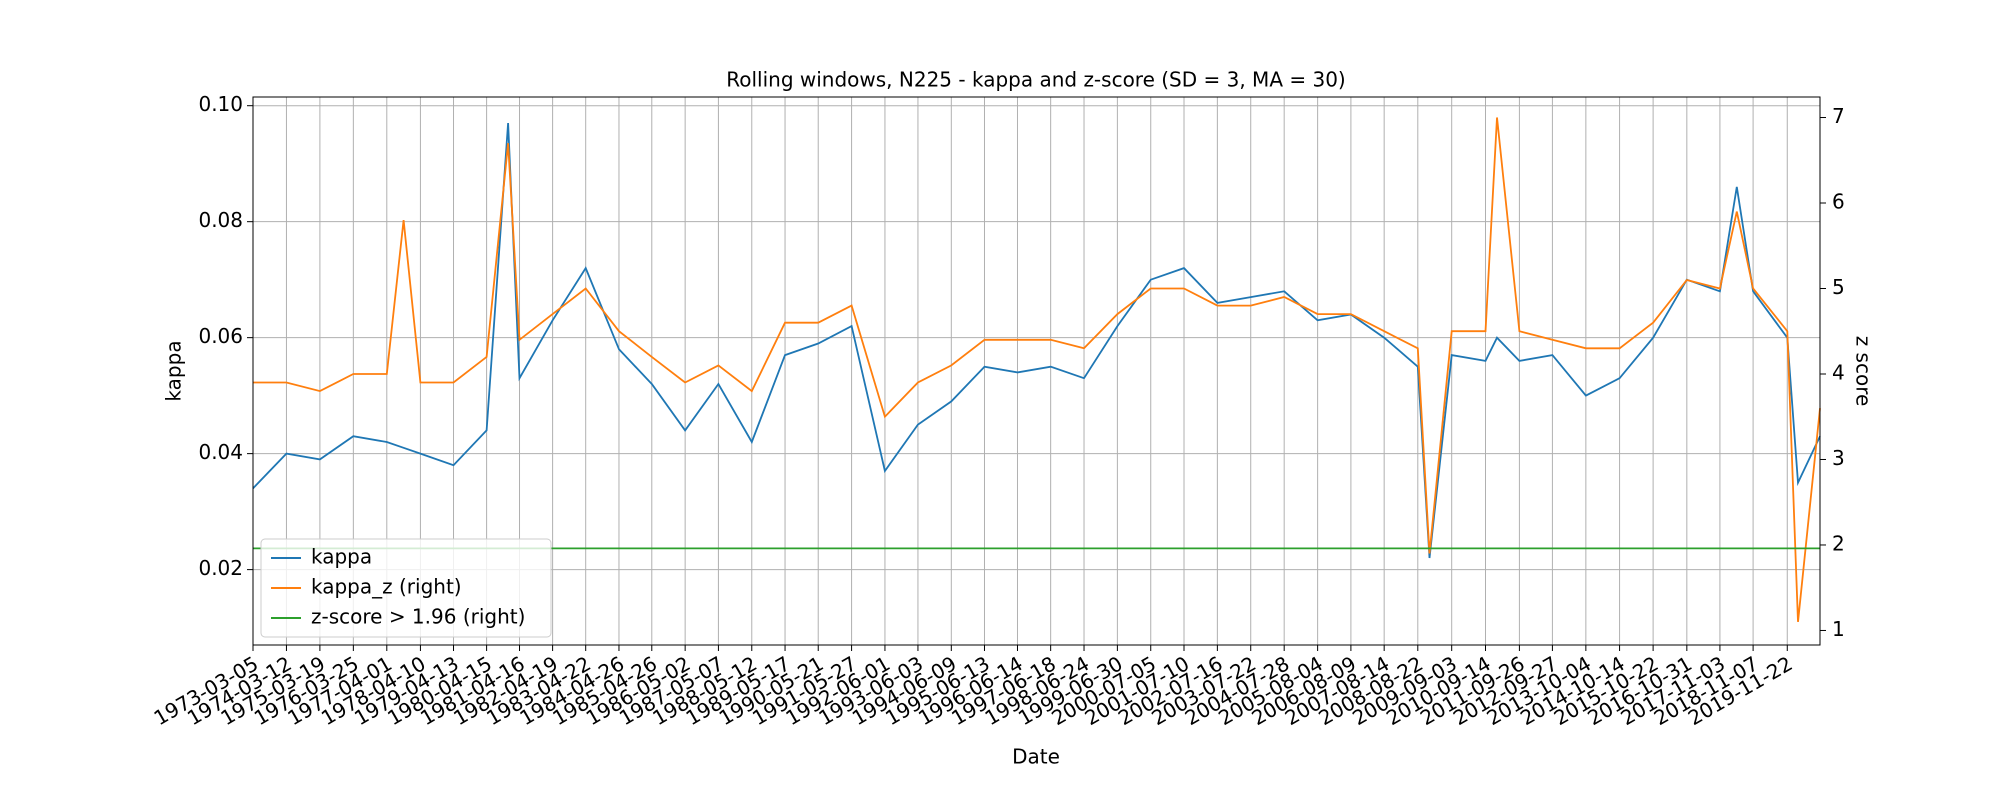  Describe the element at coordinates (220, 336) in the screenshot. I see `y-tick-label: 0.06` at that location.